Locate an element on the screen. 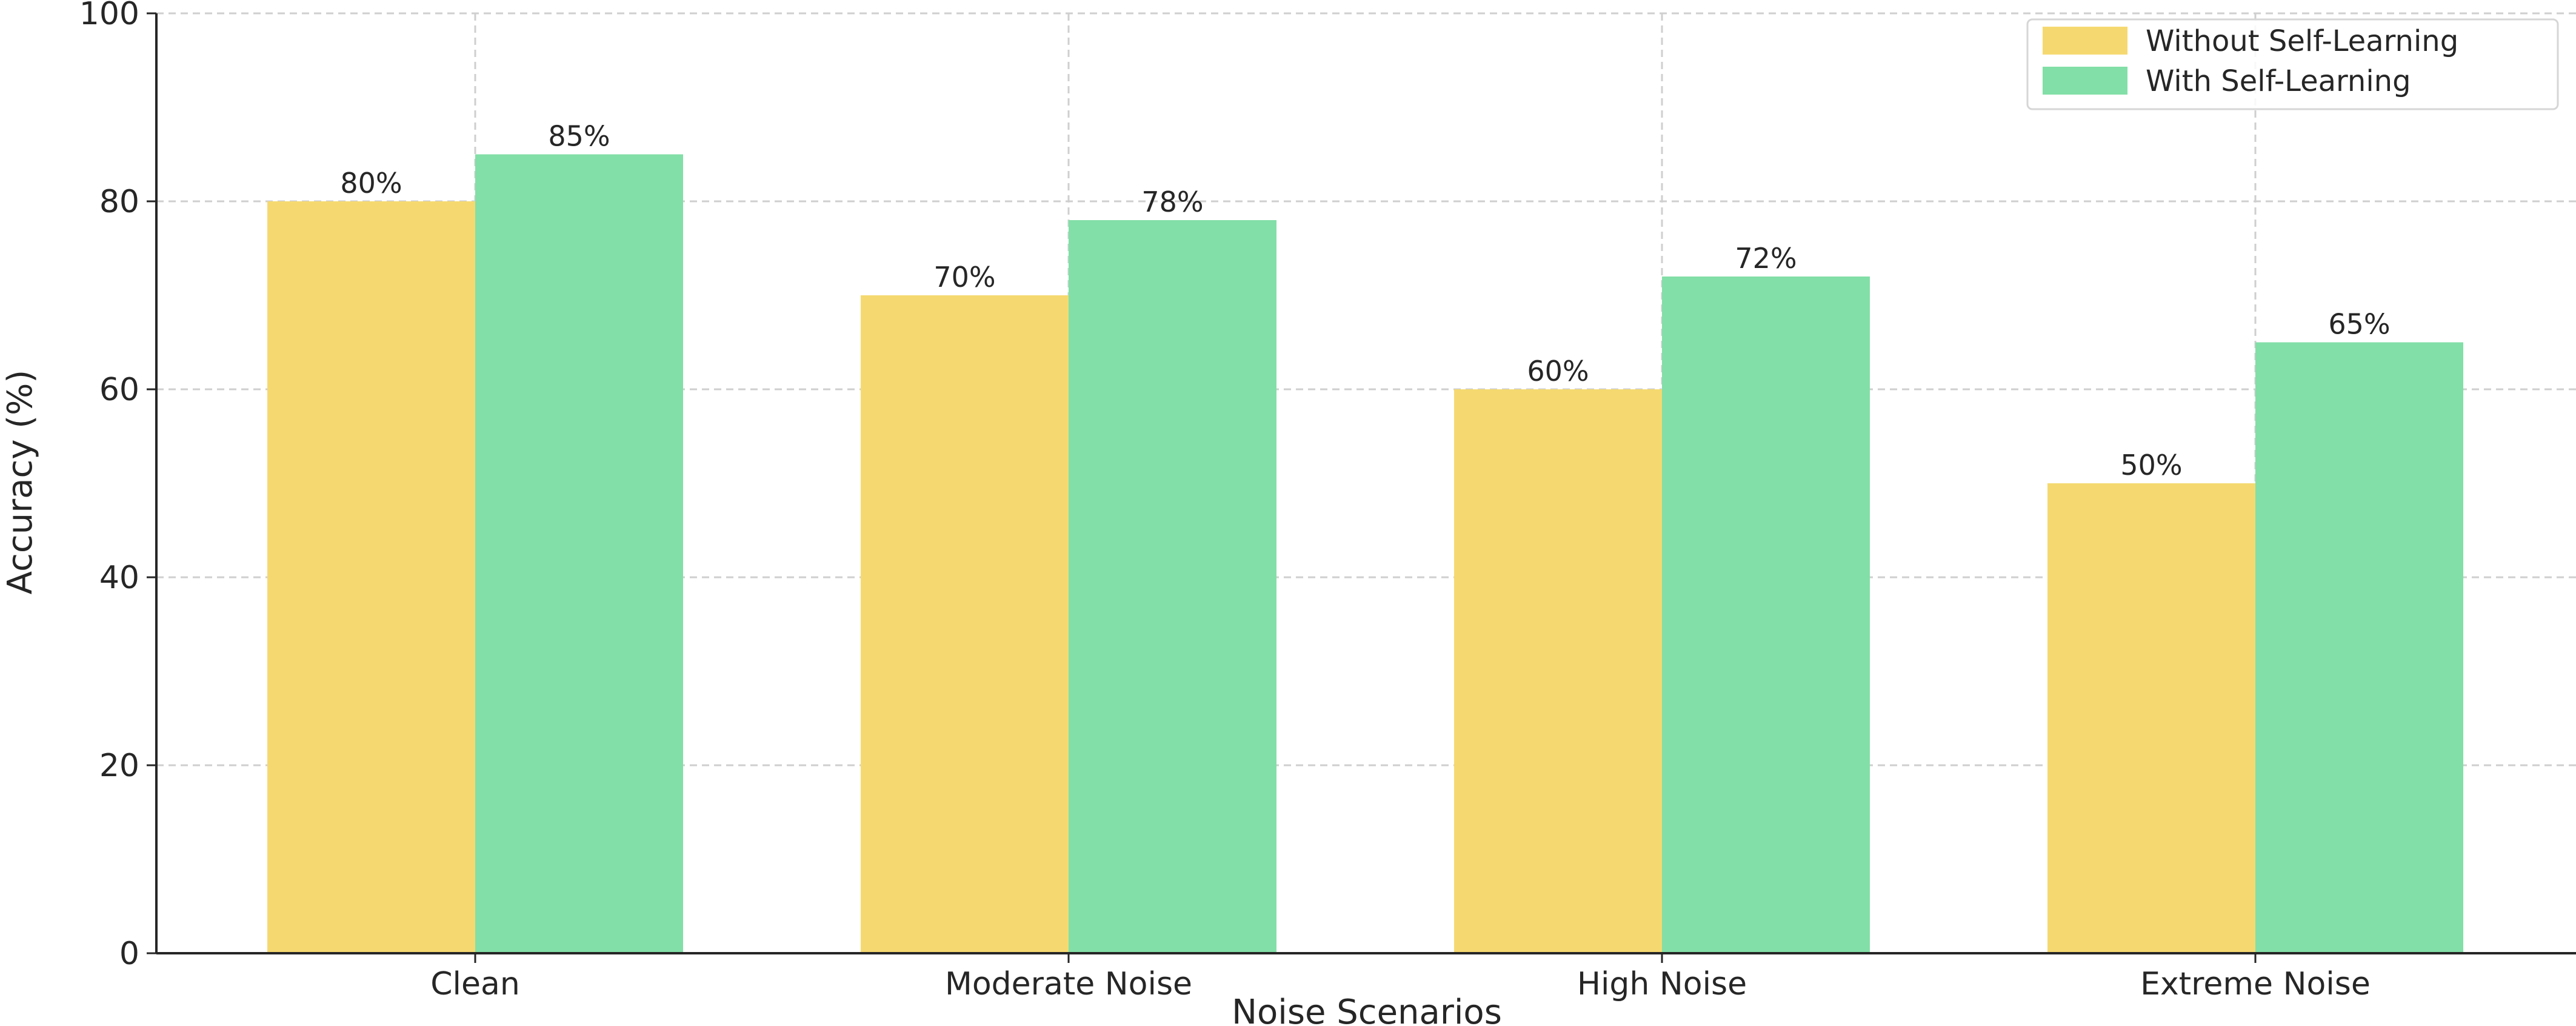  bar-with-self-learning-moderate-noise is located at coordinates (1172, 586).